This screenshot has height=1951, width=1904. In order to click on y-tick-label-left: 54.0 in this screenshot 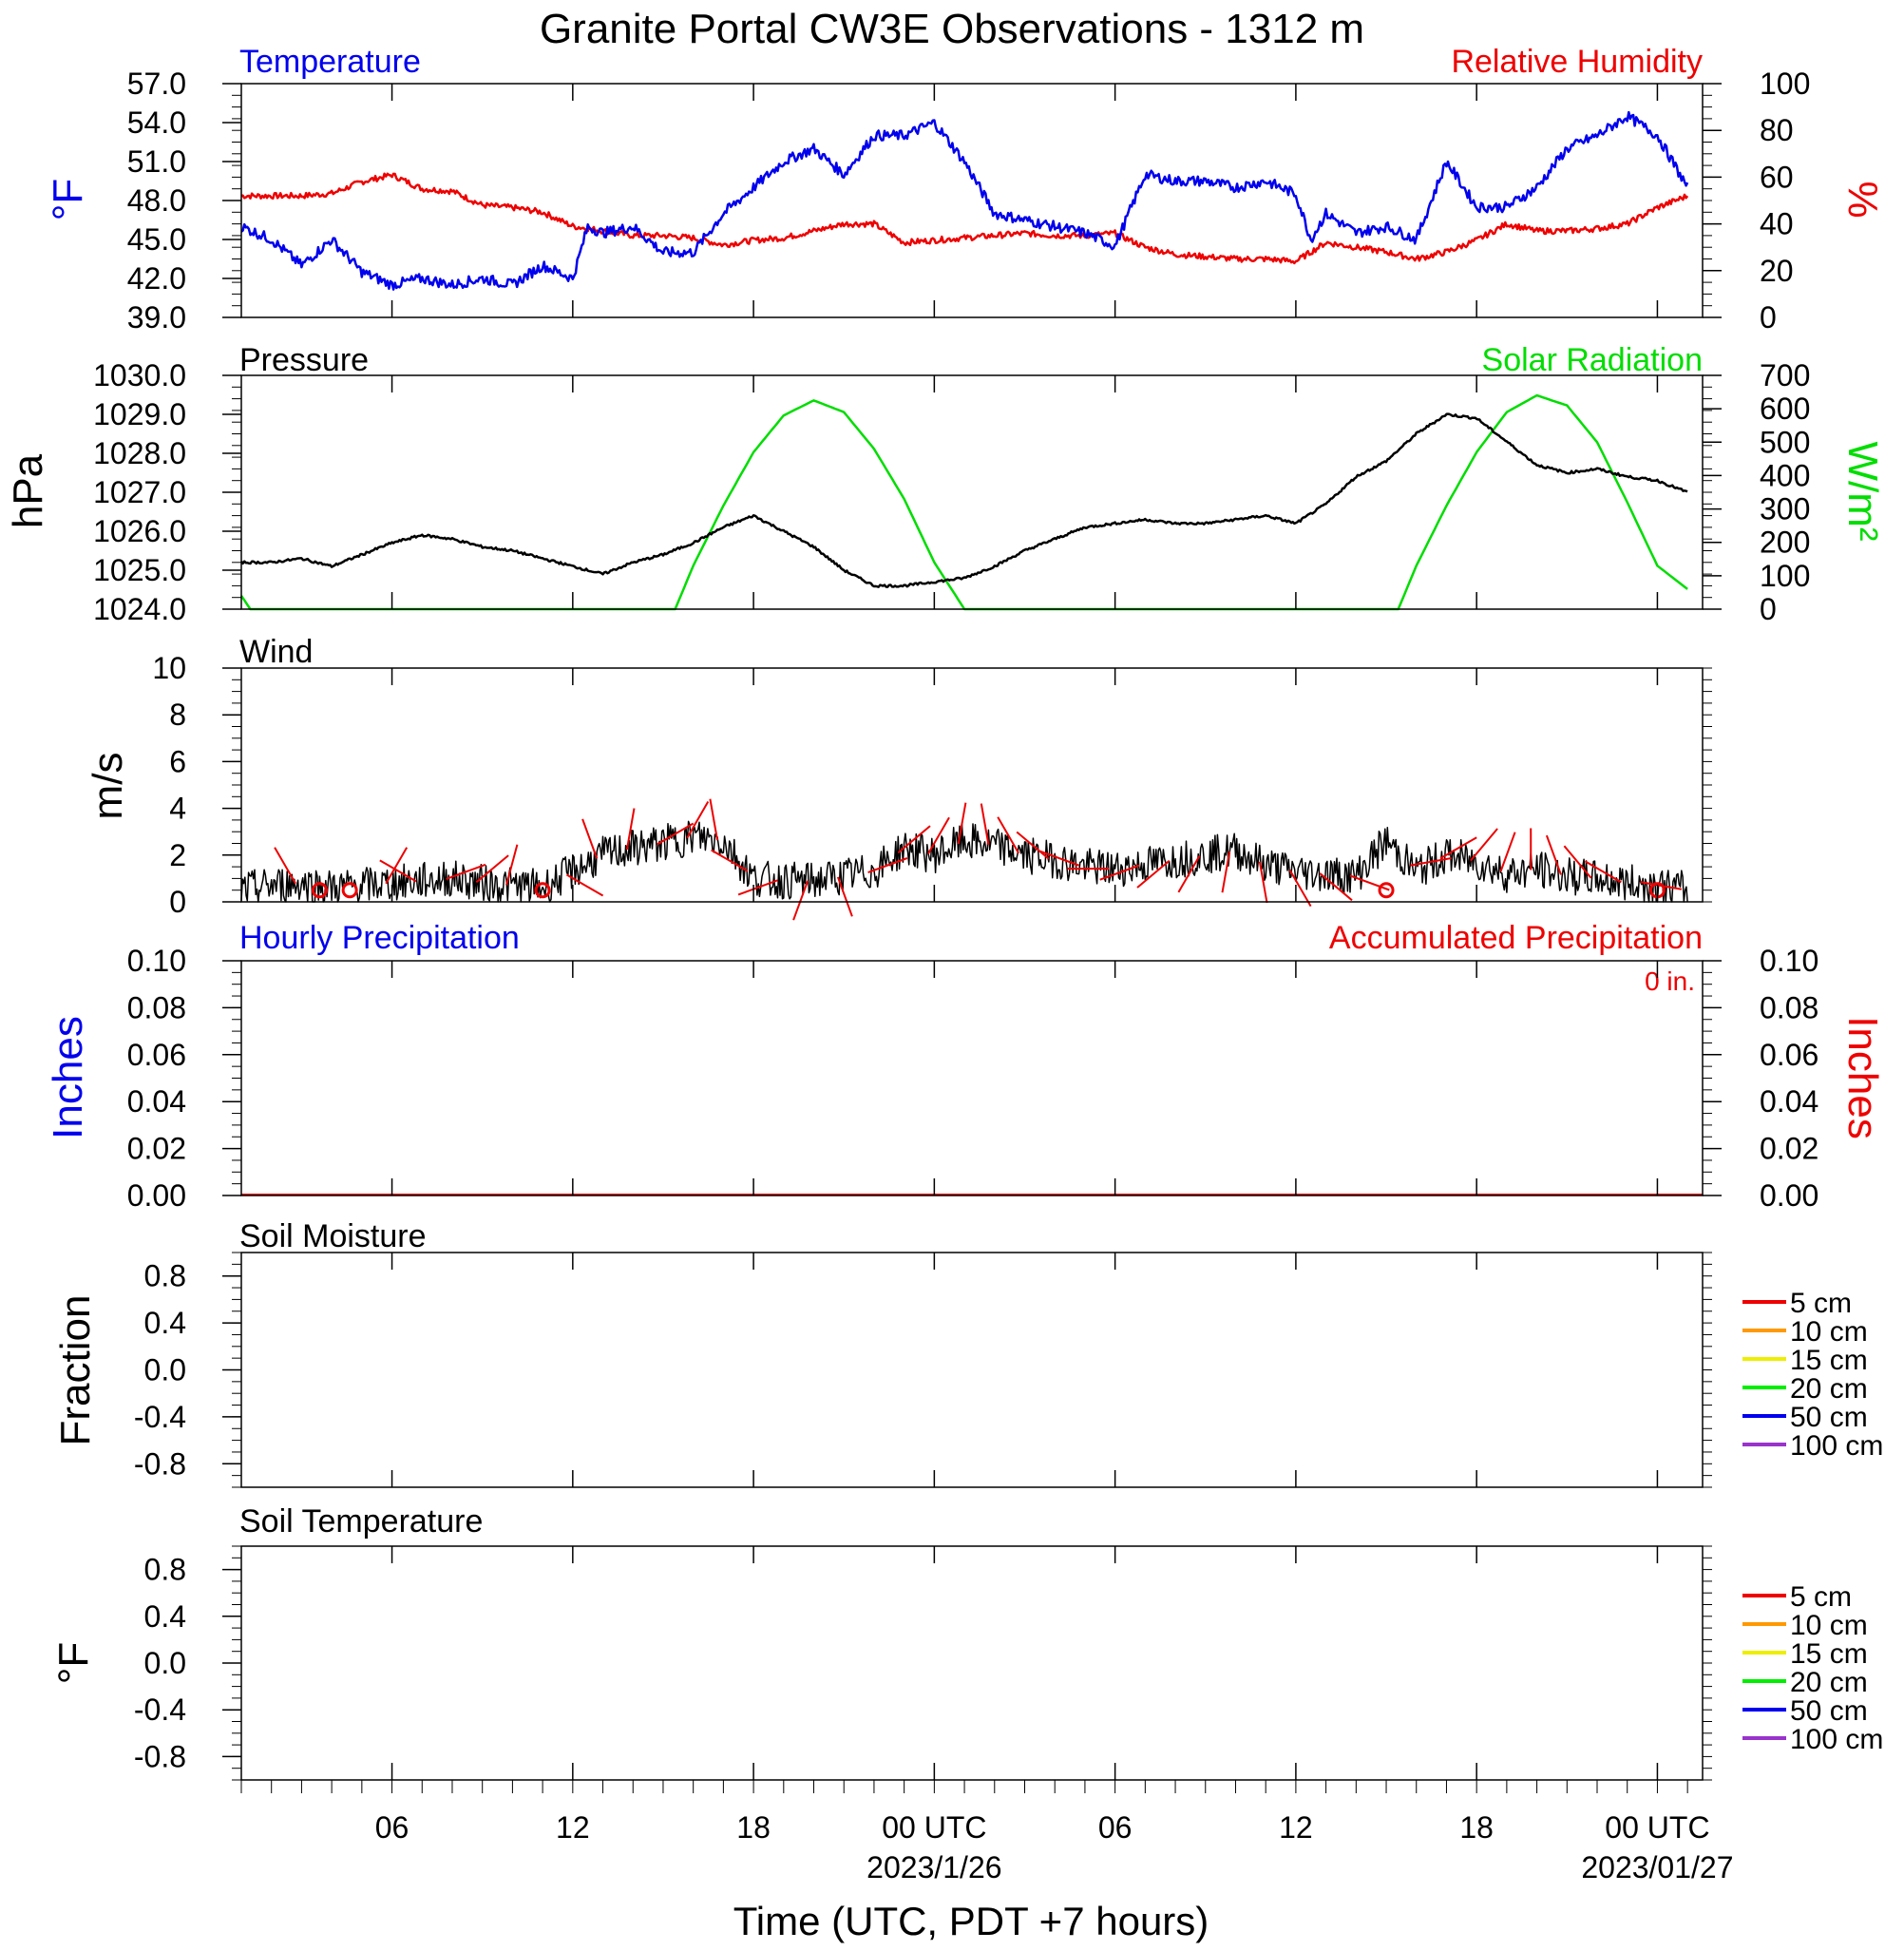, I will do `click(156, 123)`.